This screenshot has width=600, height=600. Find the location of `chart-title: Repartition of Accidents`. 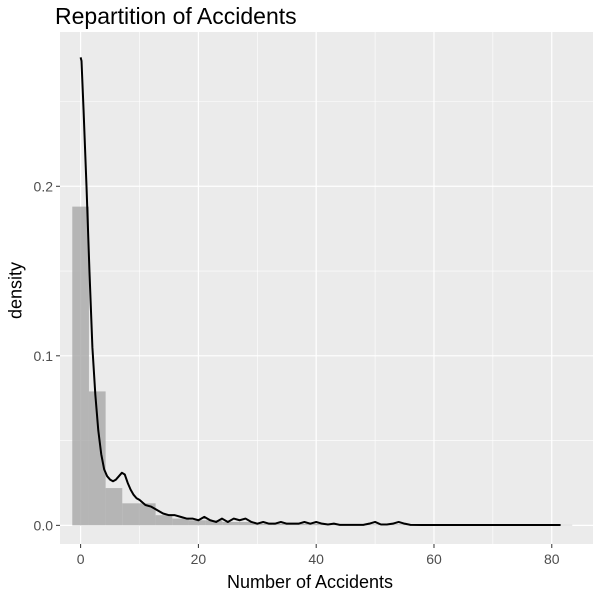

chart-title: Repartition of Accidents is located at coordinates (176, 16).